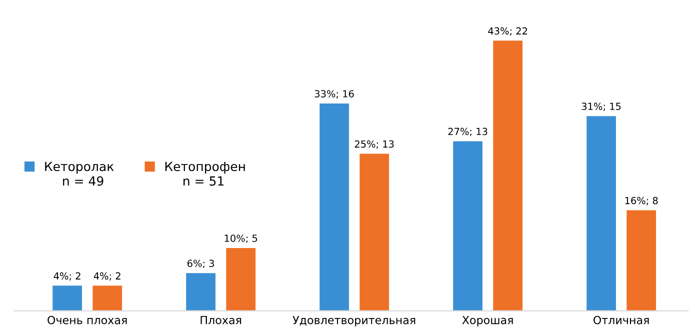 The height and width of the screenshot is (336, 695). I want to click on data-label: 16%; 8, so click(641, 201).